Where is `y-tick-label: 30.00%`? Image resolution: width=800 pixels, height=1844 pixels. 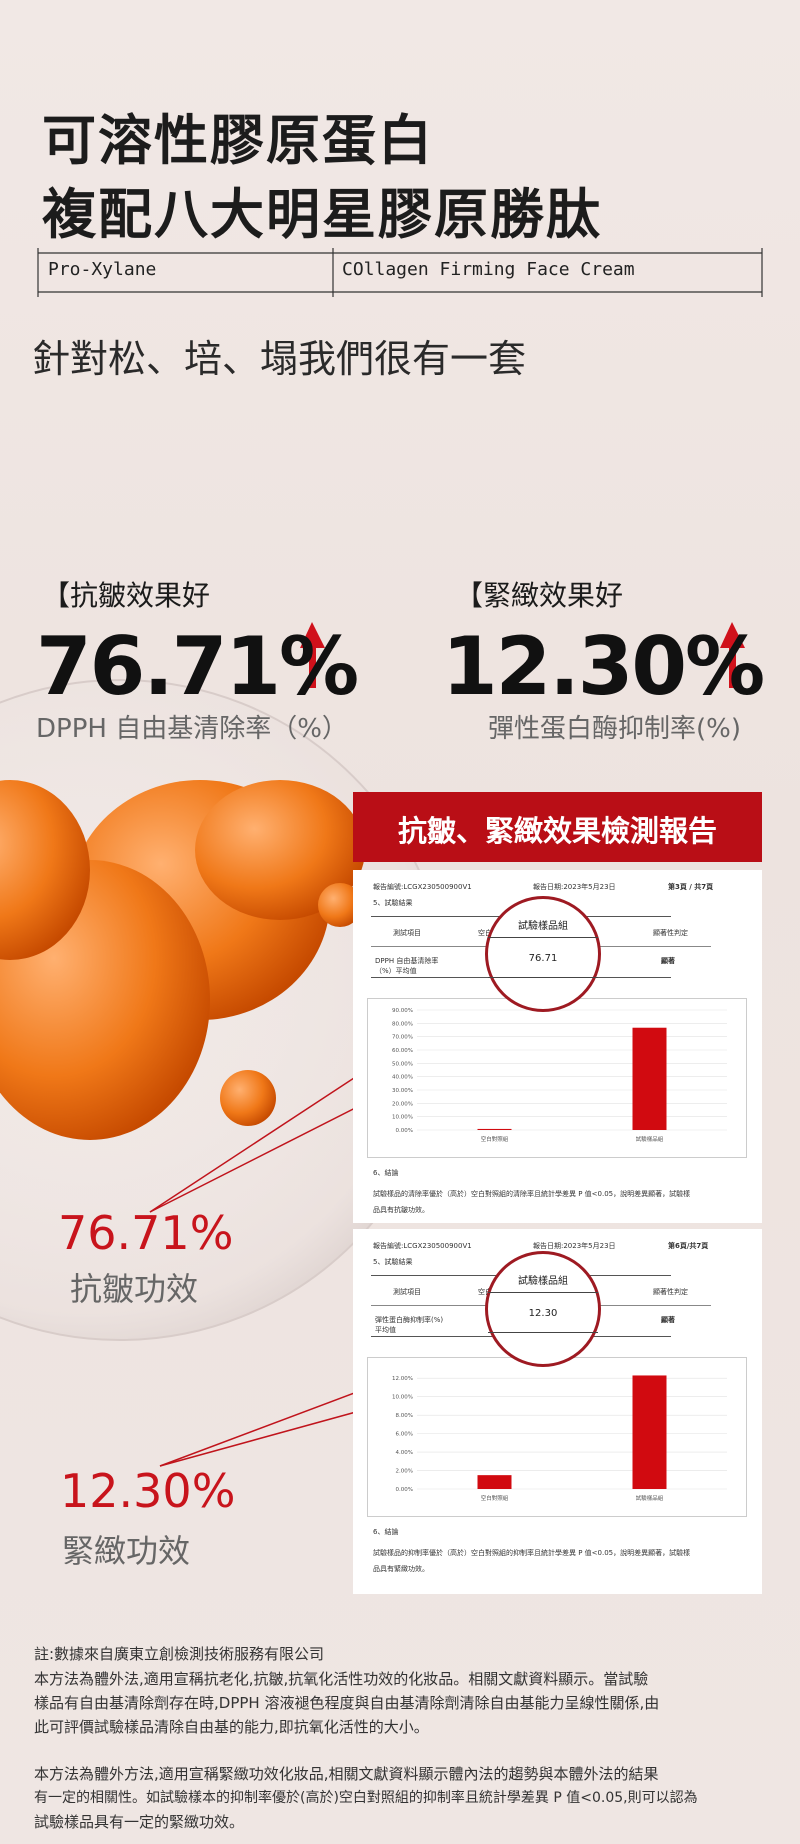
y-tick-label: 30.00% is located at coordinates (402, 1091).